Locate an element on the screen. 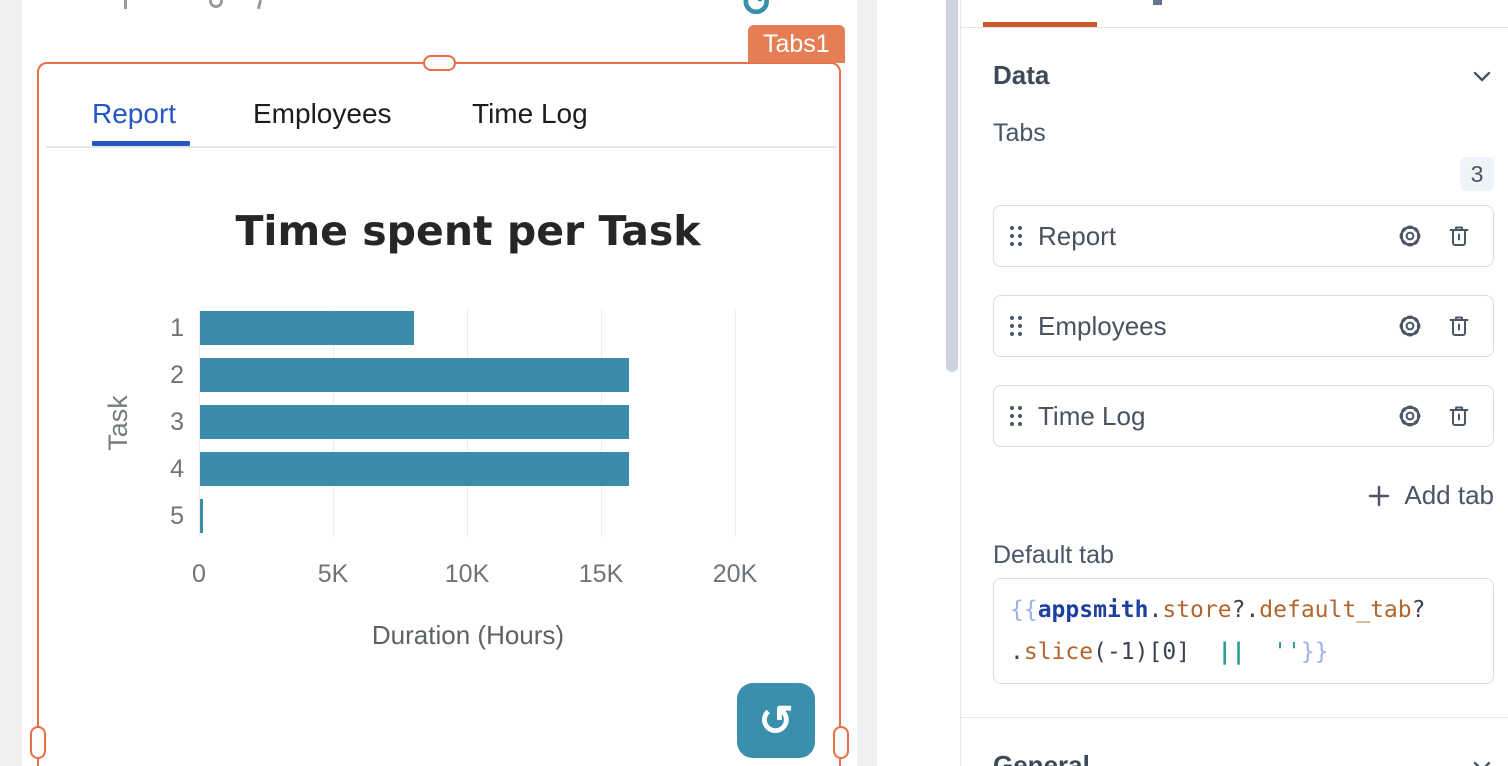  pane-active-tab-underline is located at coordinates (1040, 24).